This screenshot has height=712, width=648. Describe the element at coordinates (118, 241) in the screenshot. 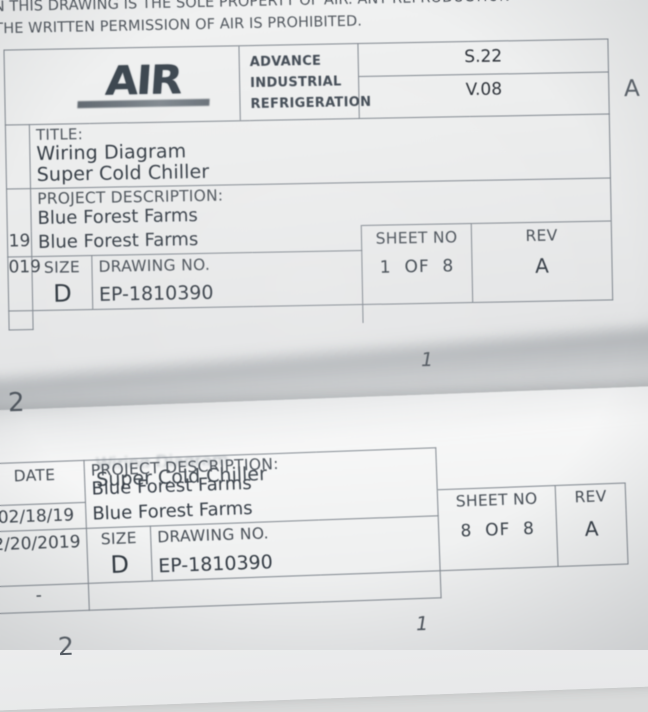

I see `project-line-2: Blue Forest Farms` at that location.